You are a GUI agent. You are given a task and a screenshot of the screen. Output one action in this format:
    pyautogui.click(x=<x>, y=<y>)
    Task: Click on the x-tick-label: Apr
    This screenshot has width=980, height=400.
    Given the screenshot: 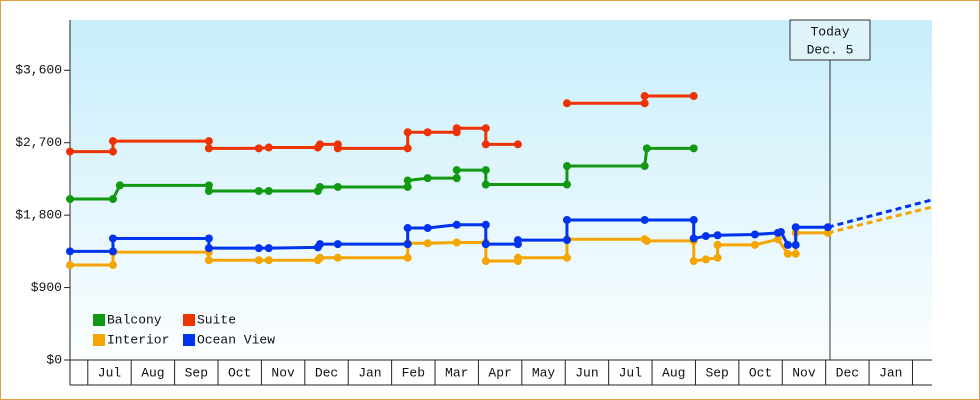 What is the action you would take?
    pyautogui.click(x=499, y=372)
    